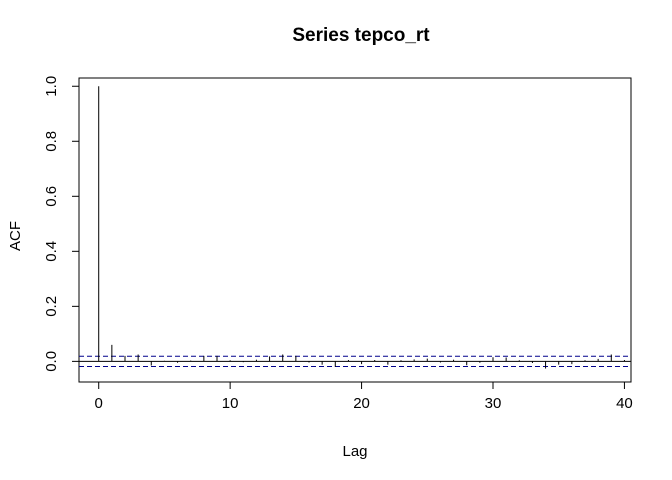 Image resolution: width=672 pixels, height=480 pixels. I want to click on x-axis-label: Lag, so click(354, 451).